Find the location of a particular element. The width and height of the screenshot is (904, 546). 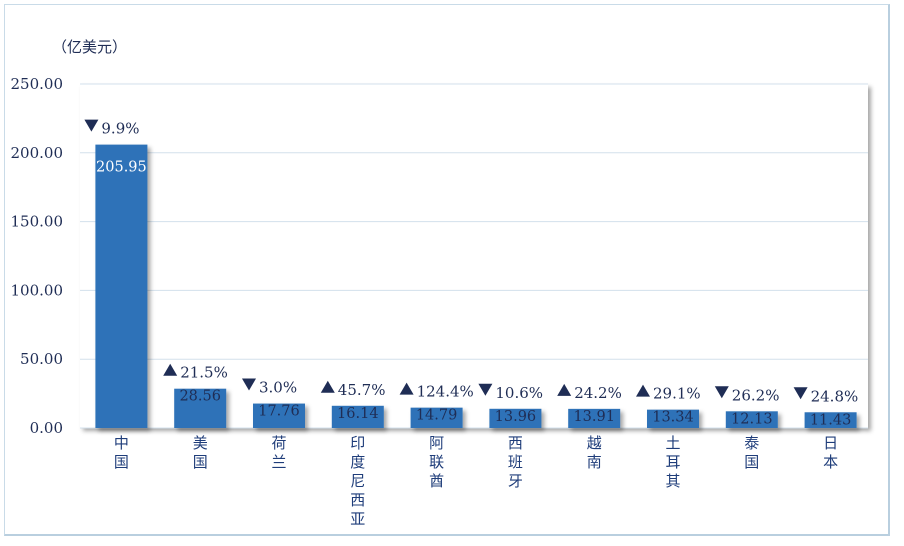

change-indicator: 29.1% is located at coordinates (668, 393).